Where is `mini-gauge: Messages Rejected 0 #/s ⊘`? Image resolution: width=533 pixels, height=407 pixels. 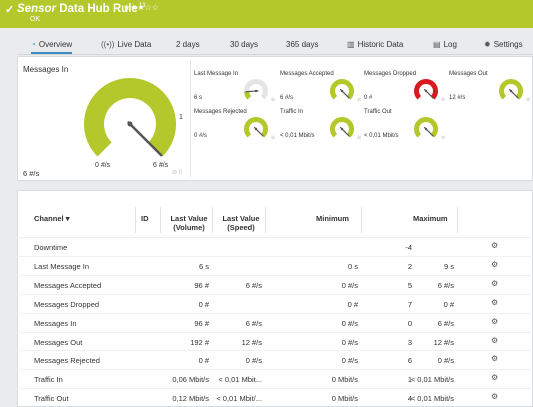
mini-gauge: Messages Rejected 0 #/s ⊘ is located at coordinates (234, 124).